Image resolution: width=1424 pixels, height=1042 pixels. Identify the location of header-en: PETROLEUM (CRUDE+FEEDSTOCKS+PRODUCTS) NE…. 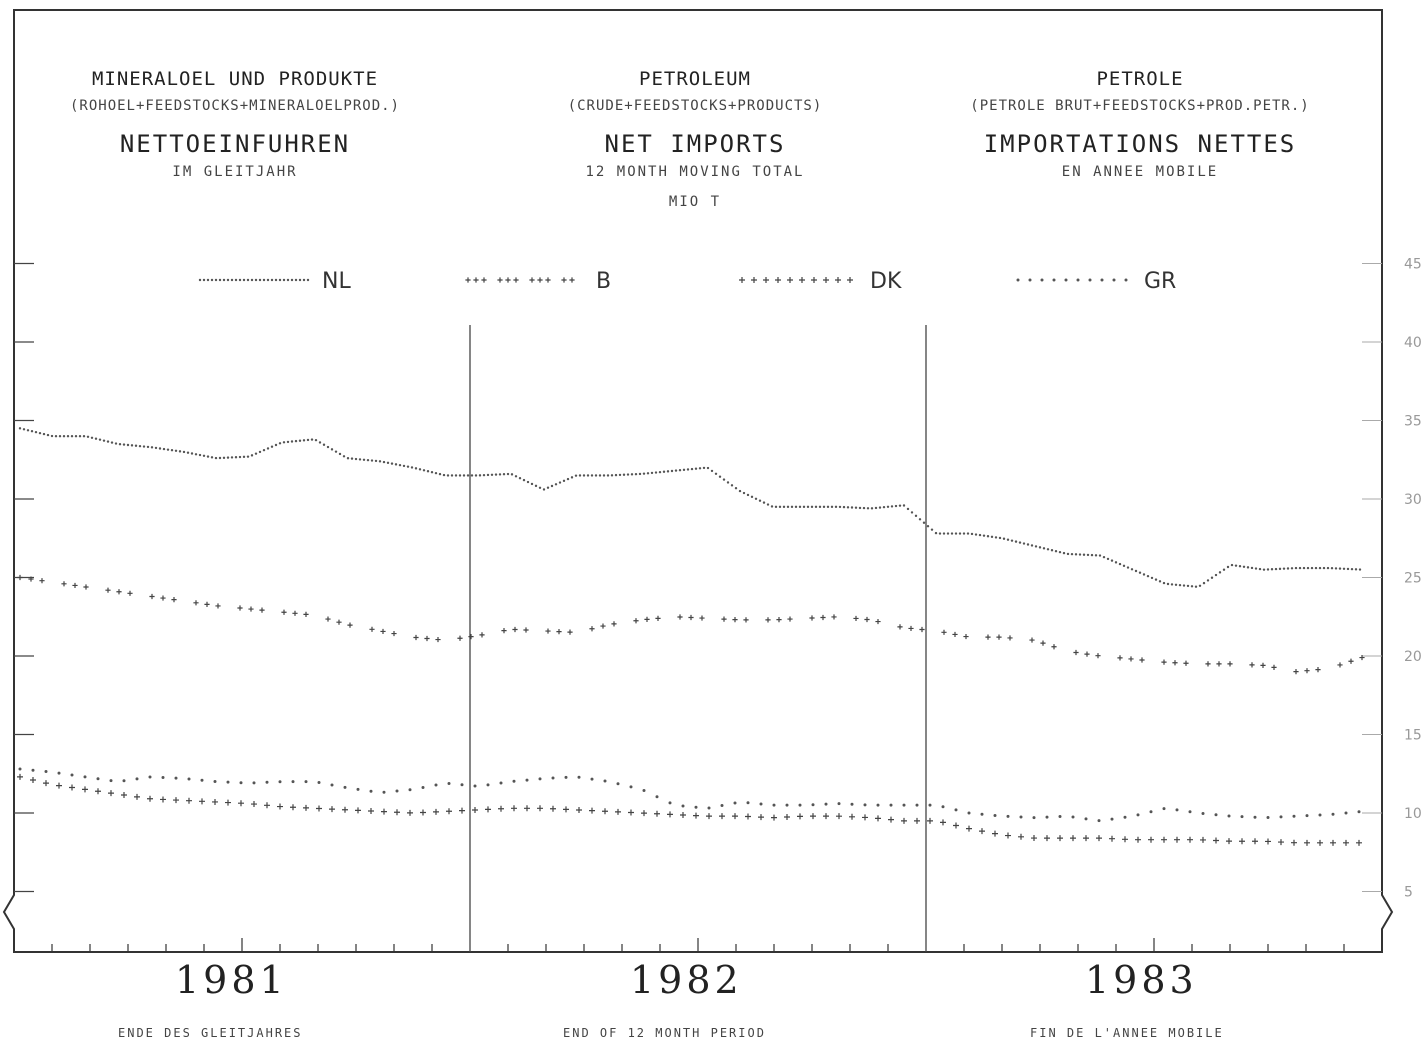
(695, 139).